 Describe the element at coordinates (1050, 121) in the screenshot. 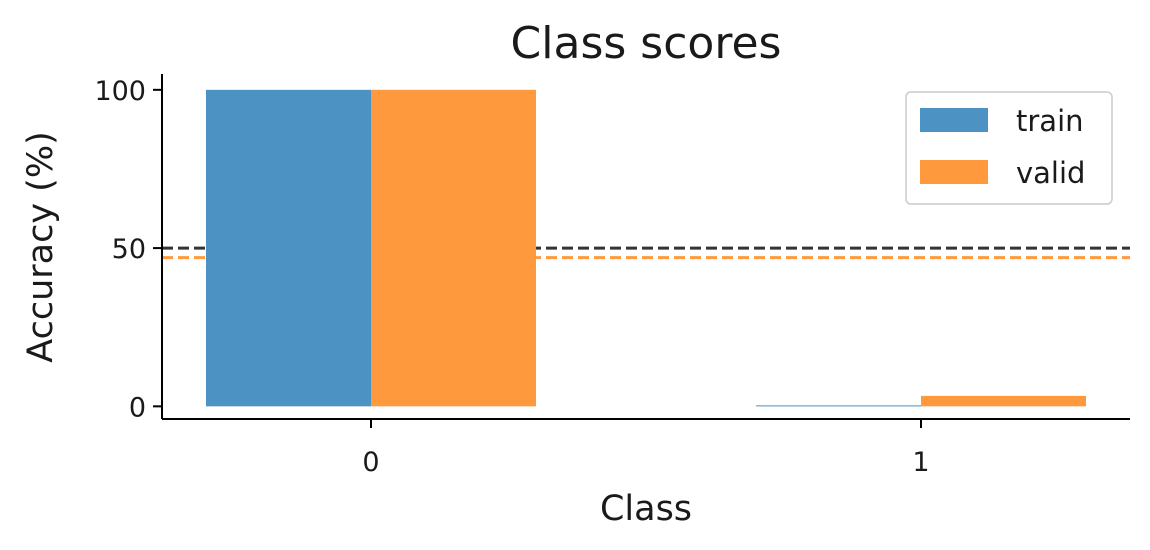

I see `legend-label-train: train` at that location.